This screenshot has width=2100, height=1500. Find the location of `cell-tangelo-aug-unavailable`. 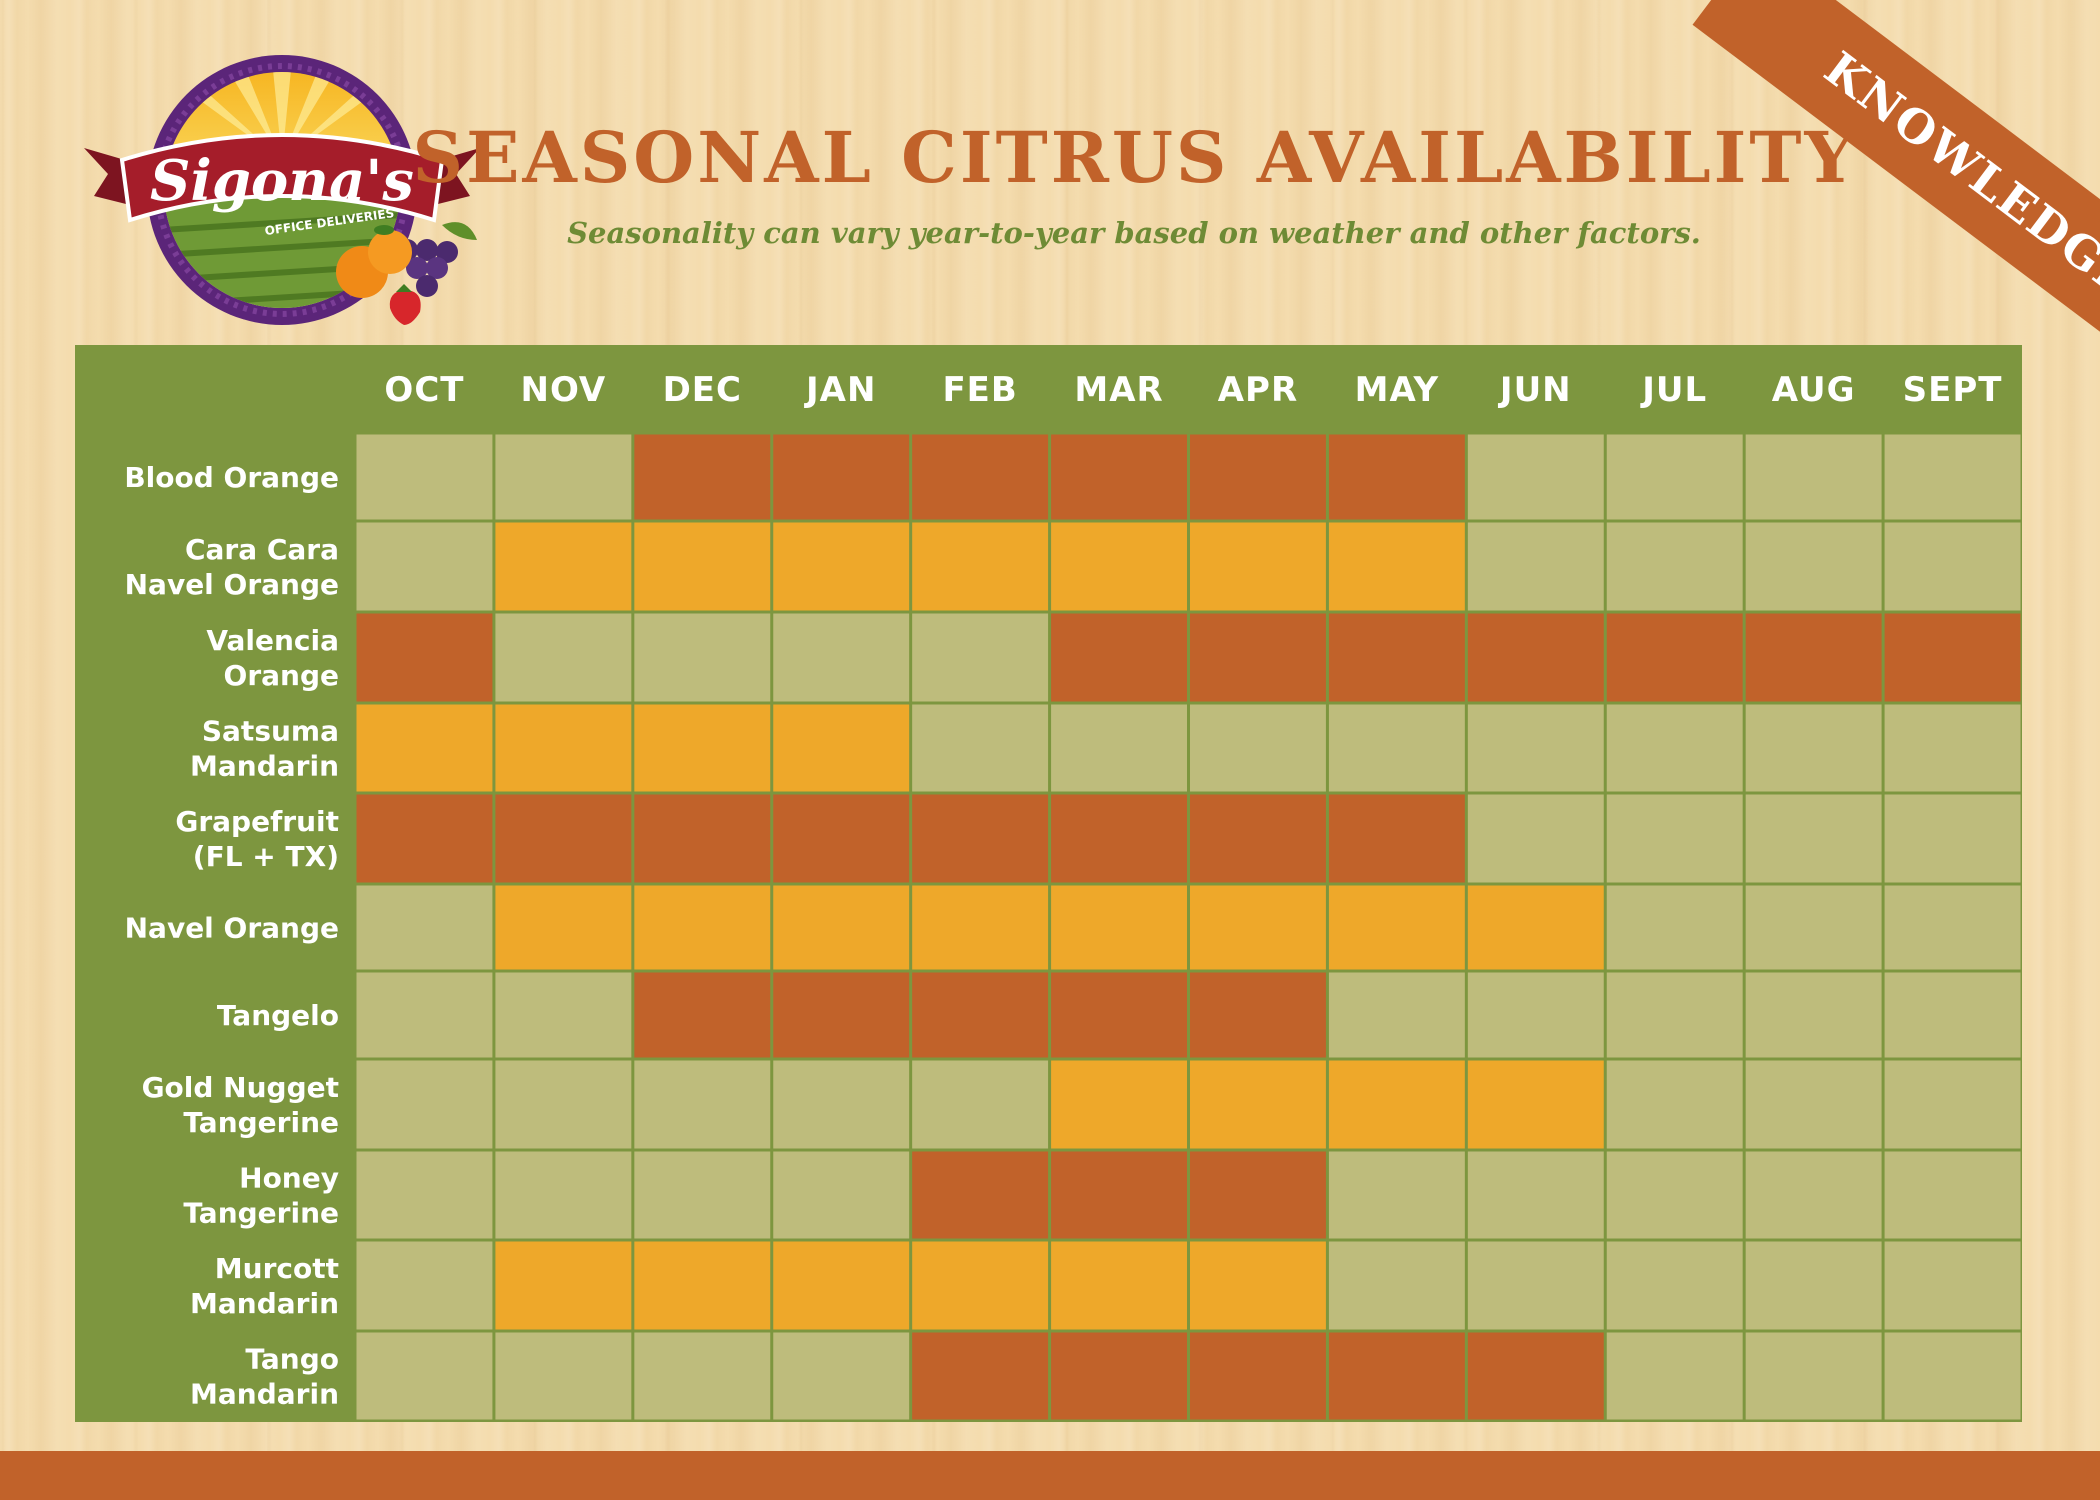

cell-tangelo-aug-unavailable is located at coordinates (1813, 1015).